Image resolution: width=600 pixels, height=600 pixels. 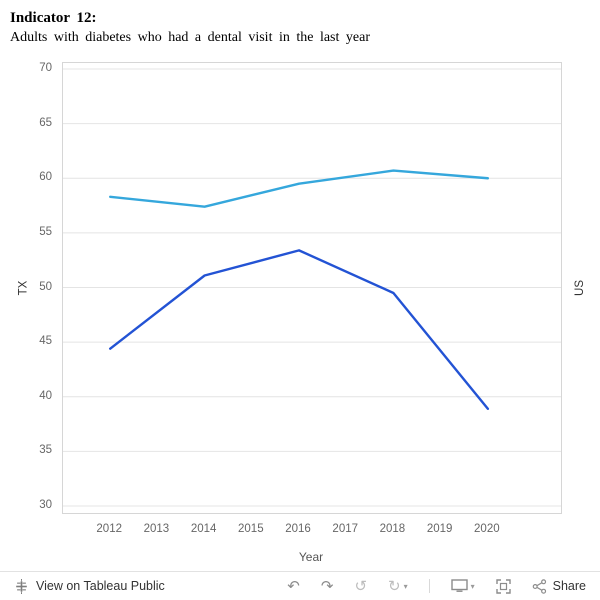 I want to click on replay-icon: ↺, so click(x=361, y=586).